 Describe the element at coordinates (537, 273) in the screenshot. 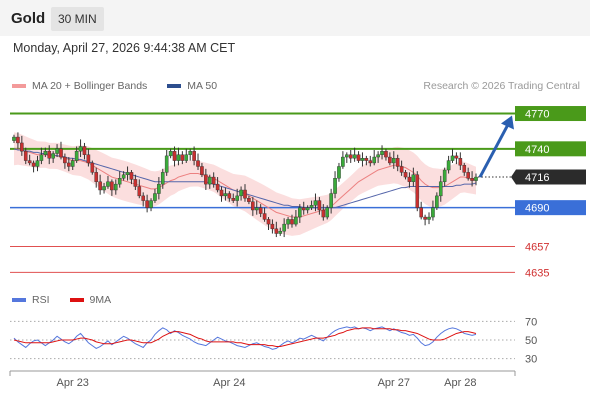

I see `support-label: 4635` at that location.